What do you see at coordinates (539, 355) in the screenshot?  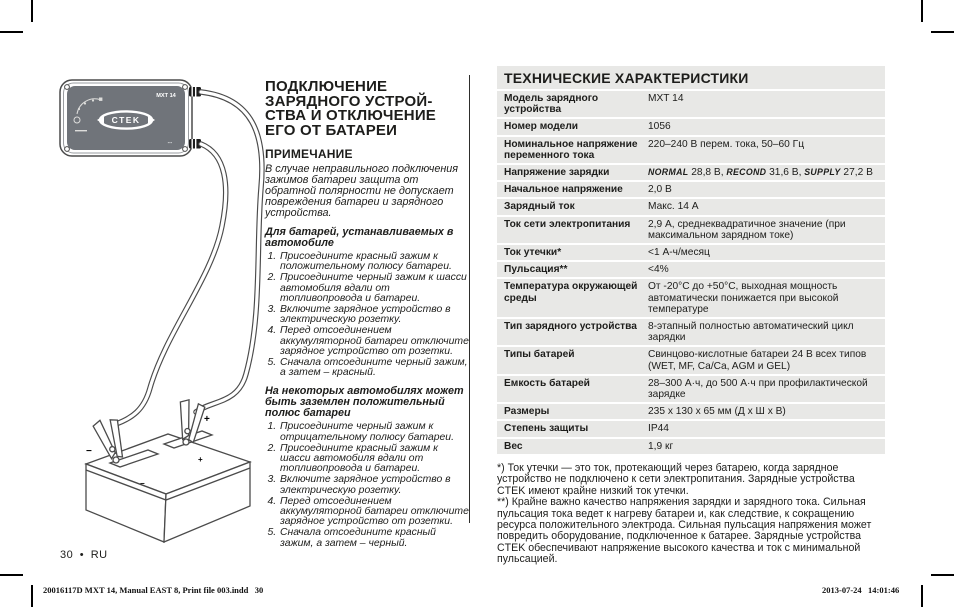 I see `spec-label: Типы батарей` at bounding box center [539, 355].